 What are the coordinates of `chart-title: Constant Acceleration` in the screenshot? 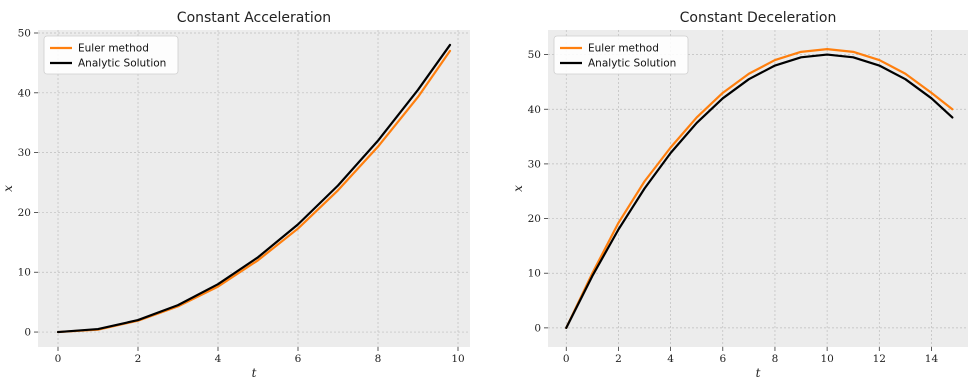 It's located at (254, 18).